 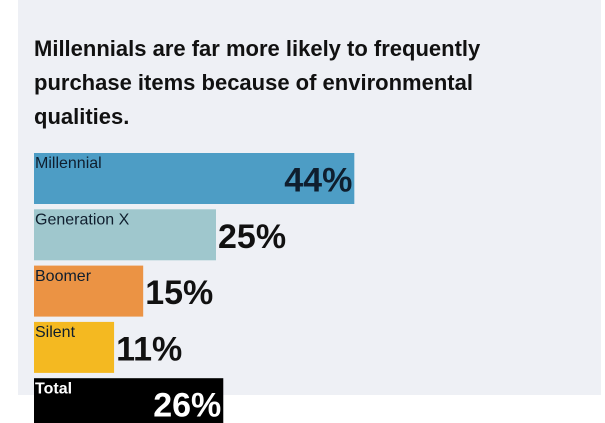 What do you see at coordinates (187, 405) in the screenshot?
I see `value-label: 26%` at bounding box center [187, 405].